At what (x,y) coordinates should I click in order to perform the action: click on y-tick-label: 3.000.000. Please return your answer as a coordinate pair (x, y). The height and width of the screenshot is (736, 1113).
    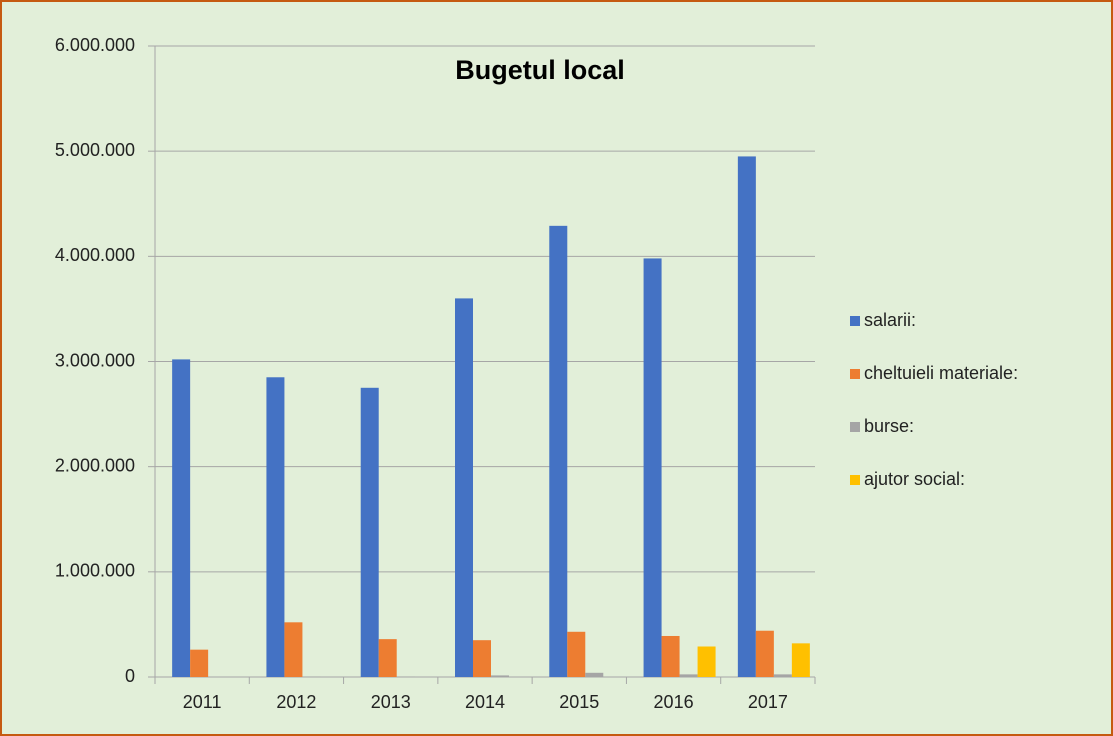
    Looking at the image, I should click on (95, 360).